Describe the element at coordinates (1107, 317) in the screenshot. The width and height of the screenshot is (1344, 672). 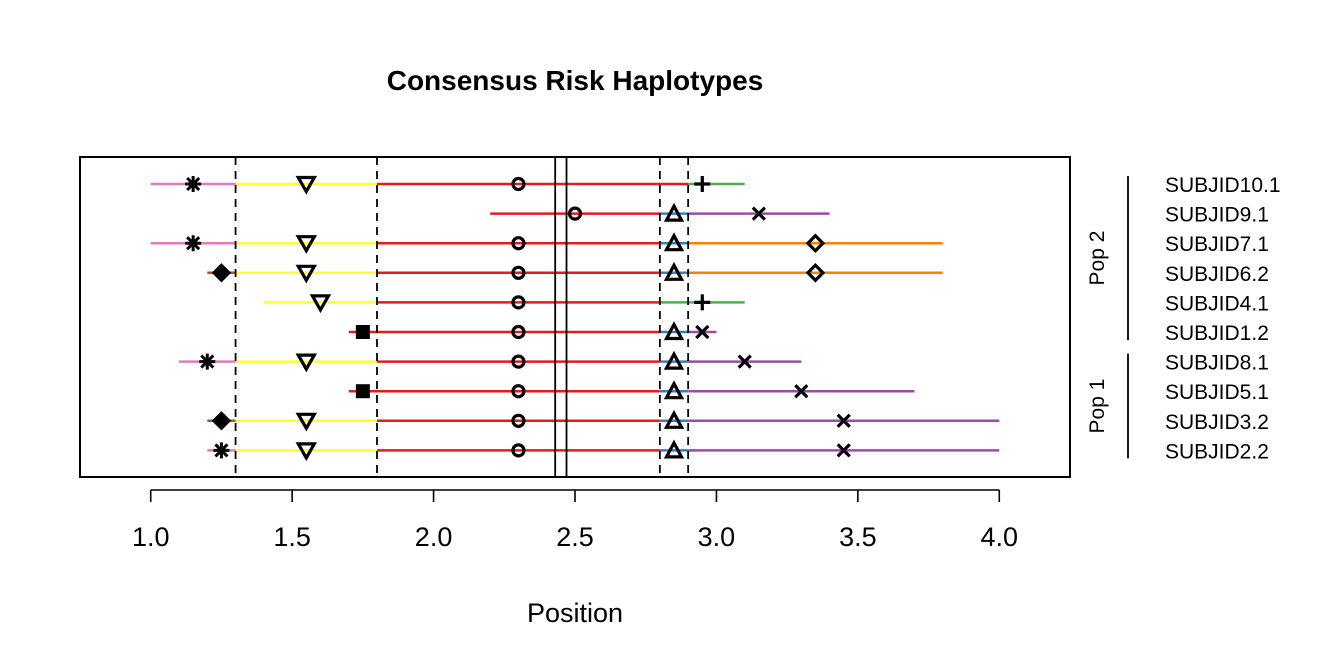
I see `group-brackets: Pop 2 Pop 1` at that location.